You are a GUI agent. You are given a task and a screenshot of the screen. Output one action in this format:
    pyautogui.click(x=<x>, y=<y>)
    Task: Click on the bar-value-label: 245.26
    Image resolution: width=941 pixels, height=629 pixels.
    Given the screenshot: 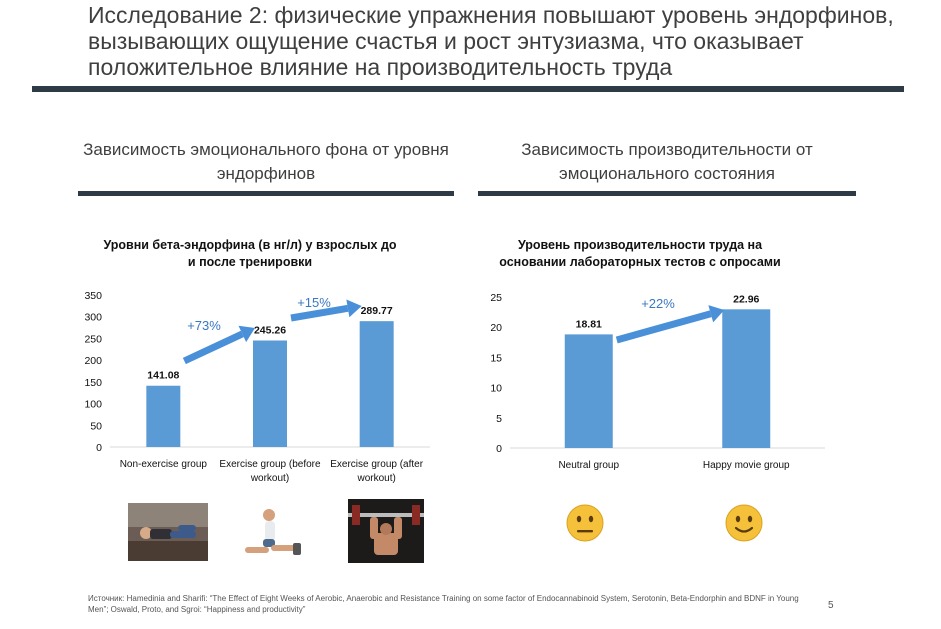 What is the action you would take?
    pyautogui.click(x=270, y=330)
    